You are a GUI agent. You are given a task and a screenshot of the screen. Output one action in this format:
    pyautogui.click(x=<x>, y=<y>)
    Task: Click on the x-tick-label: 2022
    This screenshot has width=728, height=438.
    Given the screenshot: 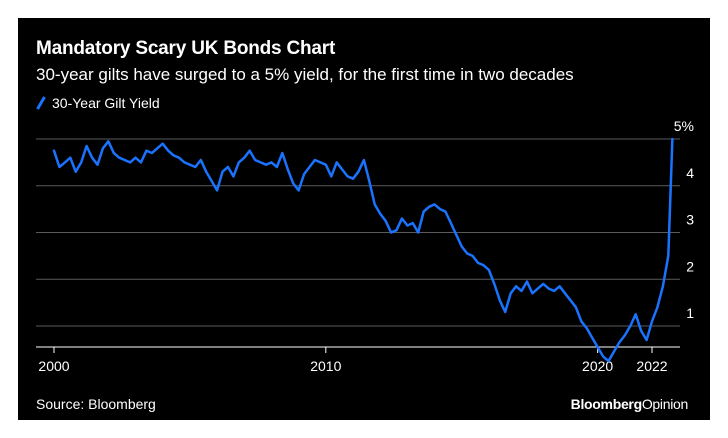 What is the action you would take?
    pyautogui.click(x=651, y=366)
    